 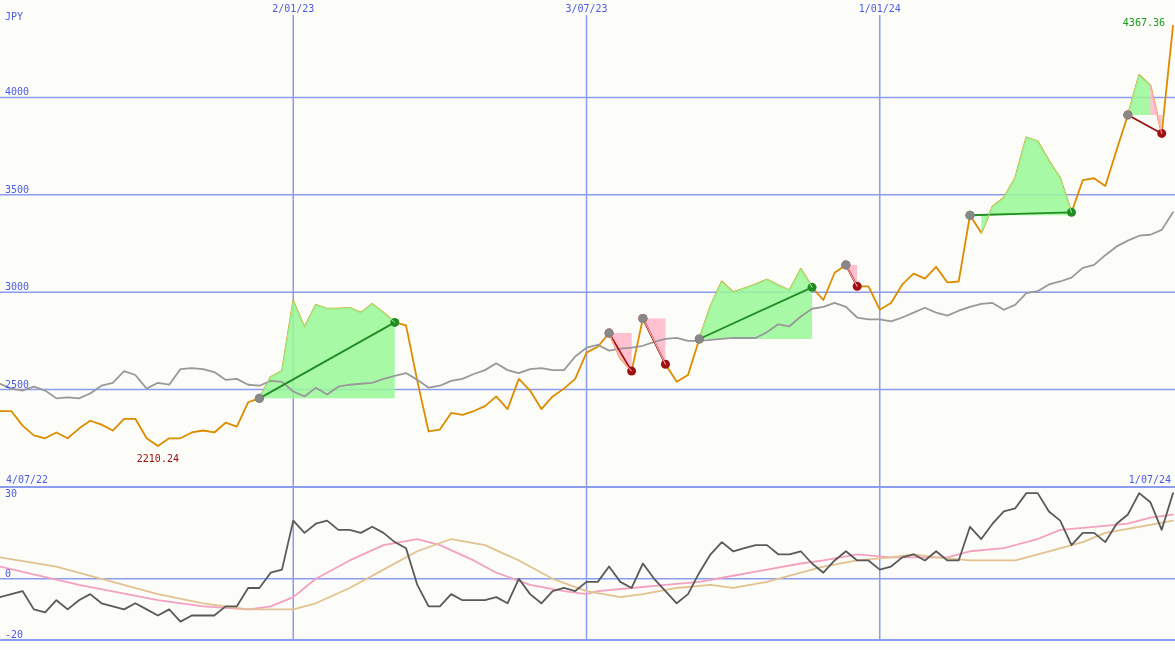 I want to click on y-tick-label: 30, so click(x=11, y=493).